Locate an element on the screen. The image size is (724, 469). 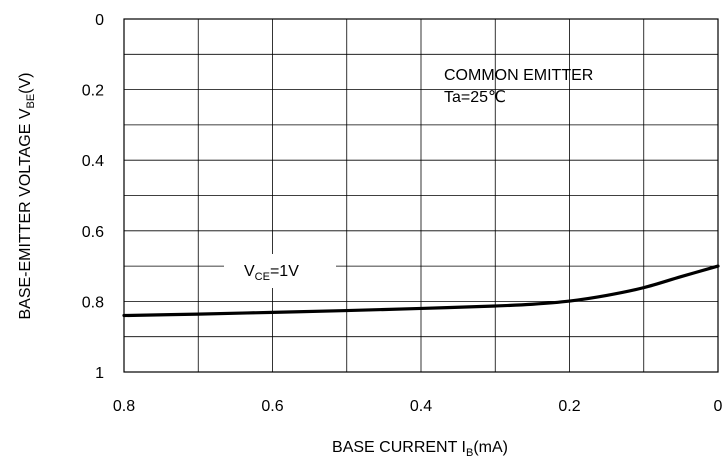
y-axis-label: BASE-EMITTER VOLTAGE VBE(V) is located at coordinates (27, 195).